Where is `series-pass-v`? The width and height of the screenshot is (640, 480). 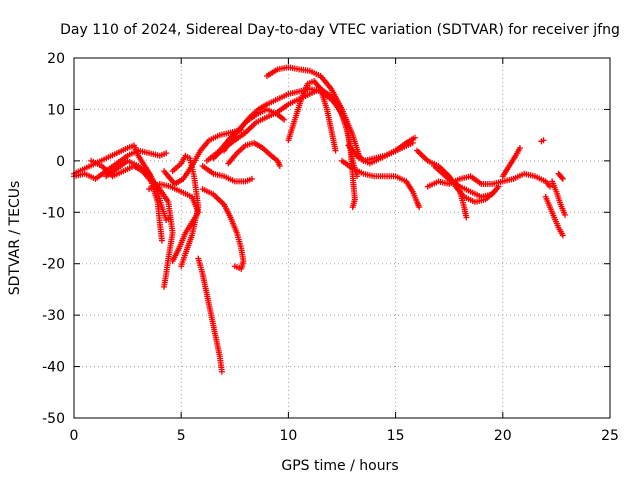 series-pass-v is located at coordinates (475, 194).